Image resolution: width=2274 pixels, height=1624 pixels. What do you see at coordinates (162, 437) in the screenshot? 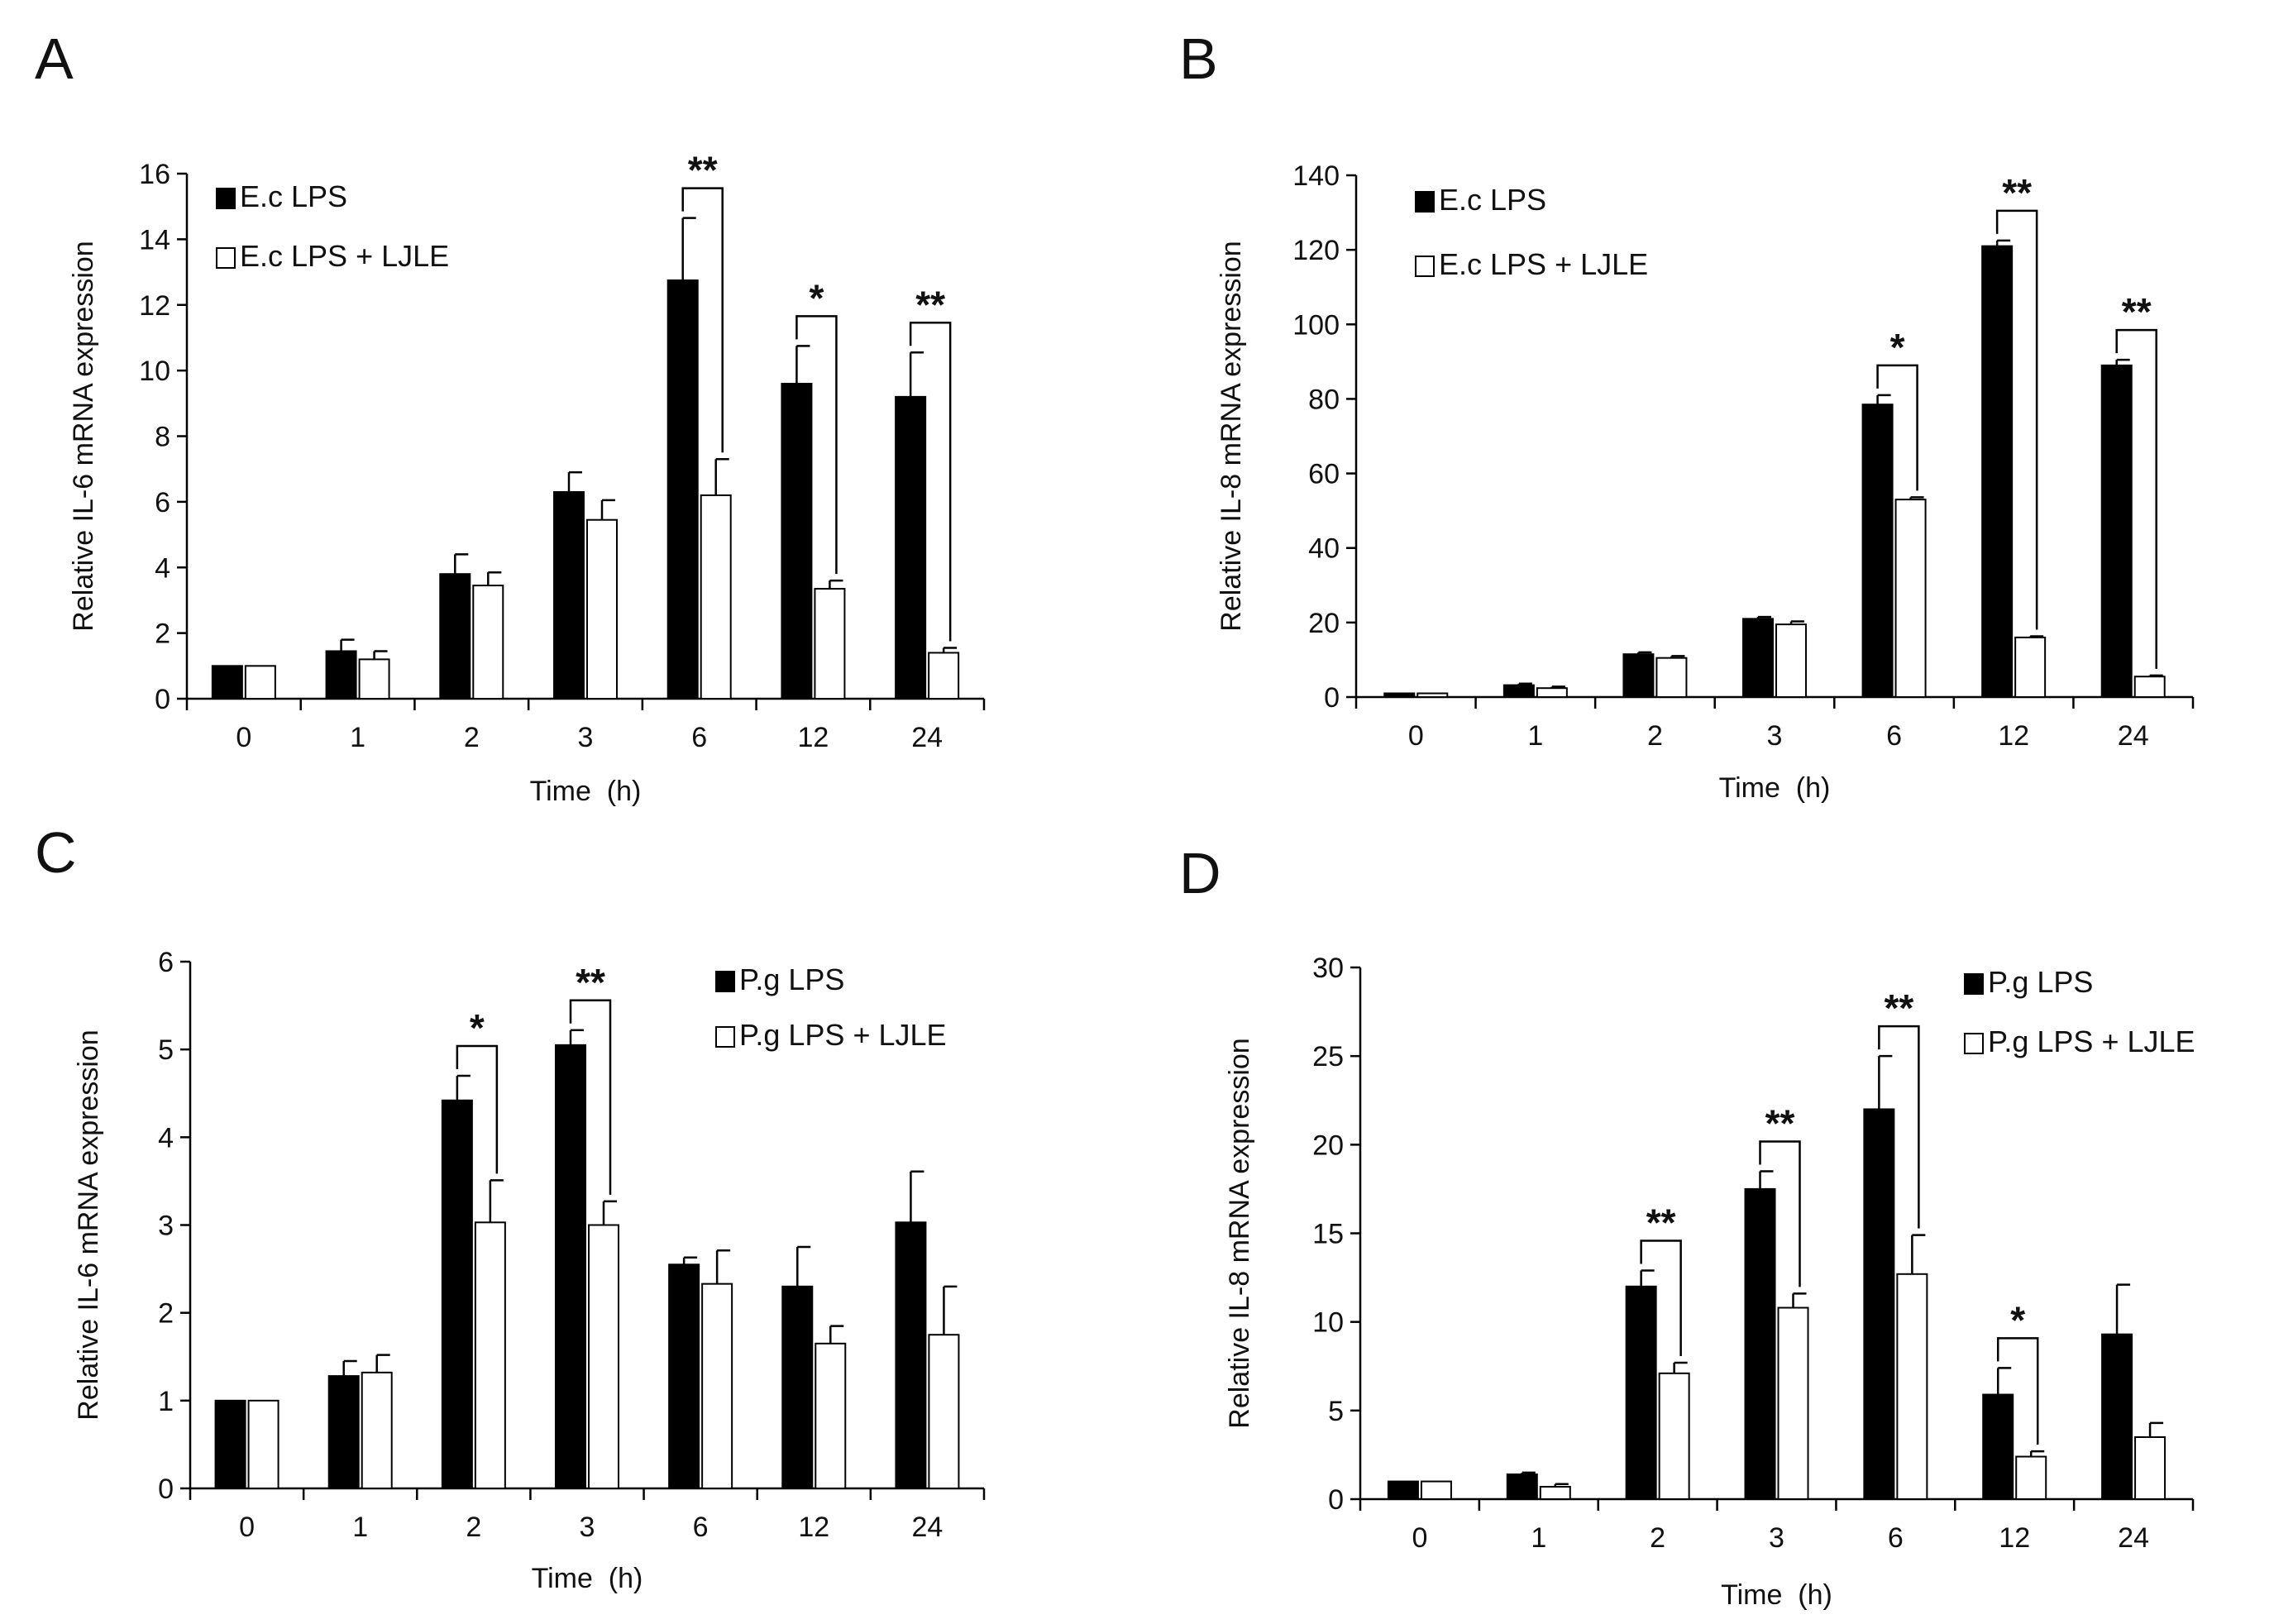
I see `y-tick-label: 8` at bounding box center [162, 437].